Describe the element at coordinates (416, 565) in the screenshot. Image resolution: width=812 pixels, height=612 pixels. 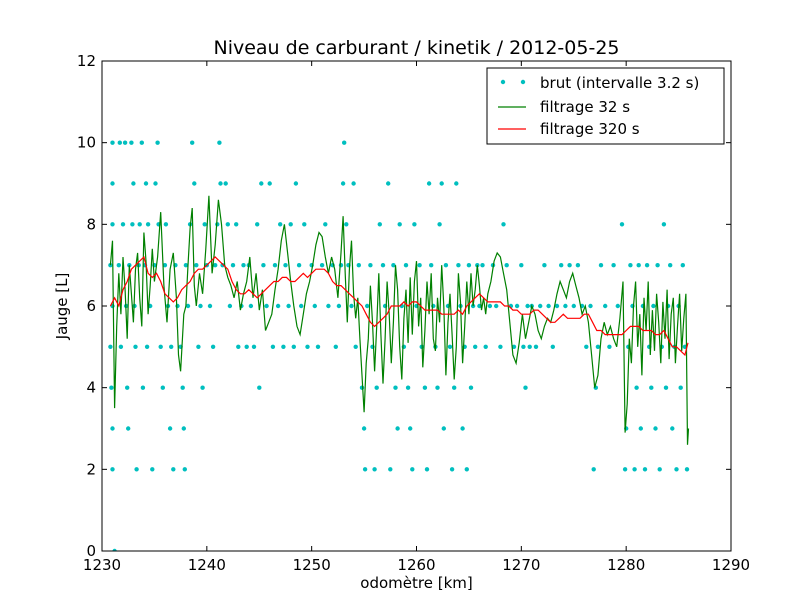
I see `x-tick-label: 1260` at that location.